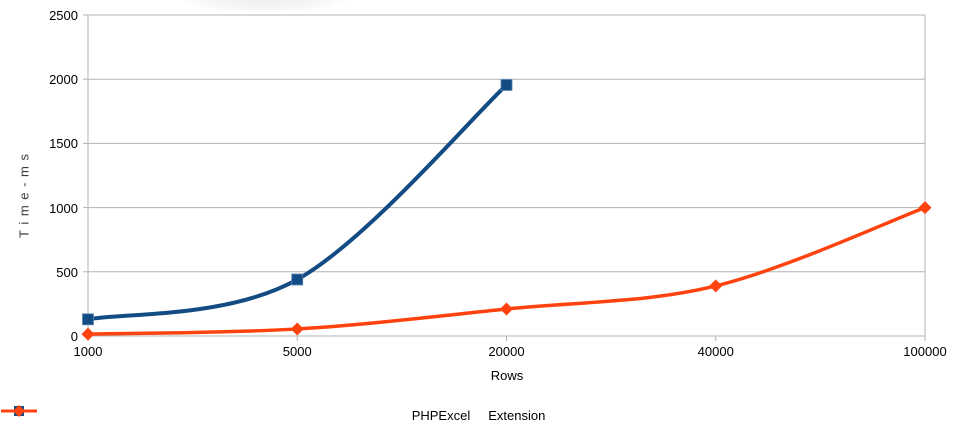 The width and height of the screenshot is (957, 433). I want to click on x-tick-label: 1000, so click(88, 351).